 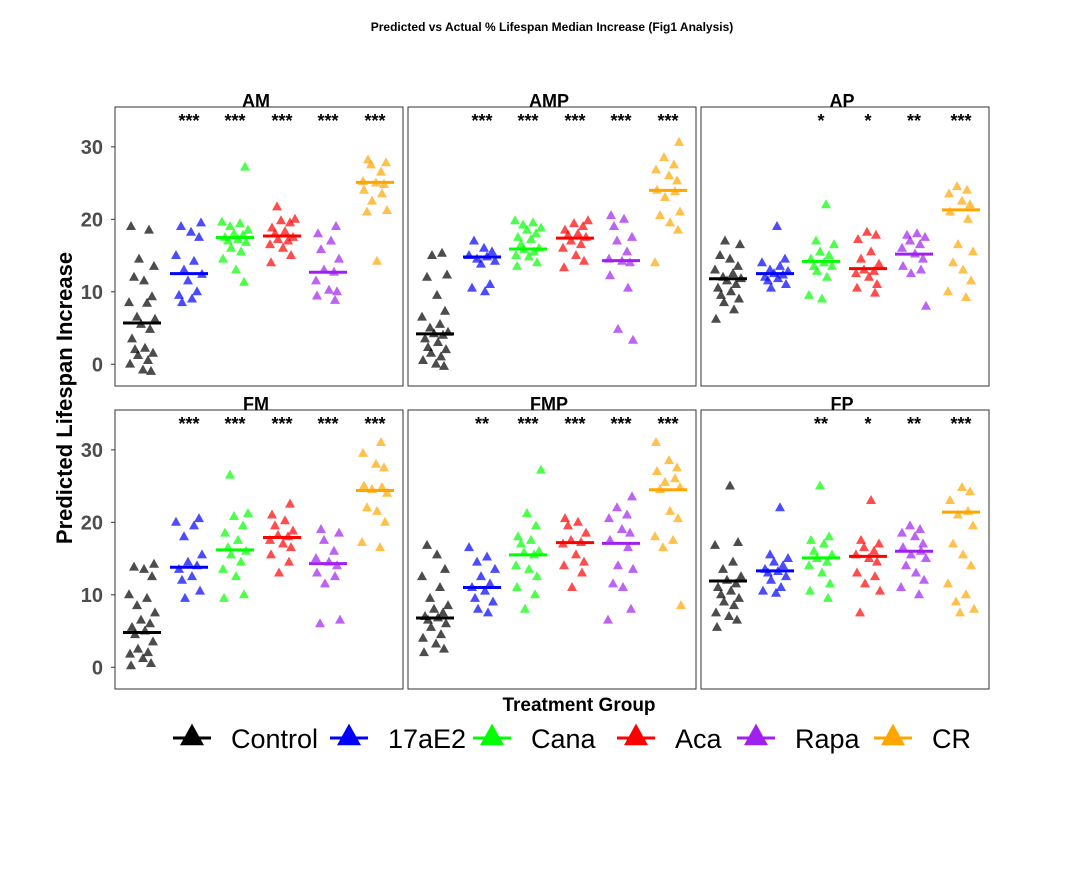 I want to click on x-axis-label: Treatment Group, so click(x=578, y=705).